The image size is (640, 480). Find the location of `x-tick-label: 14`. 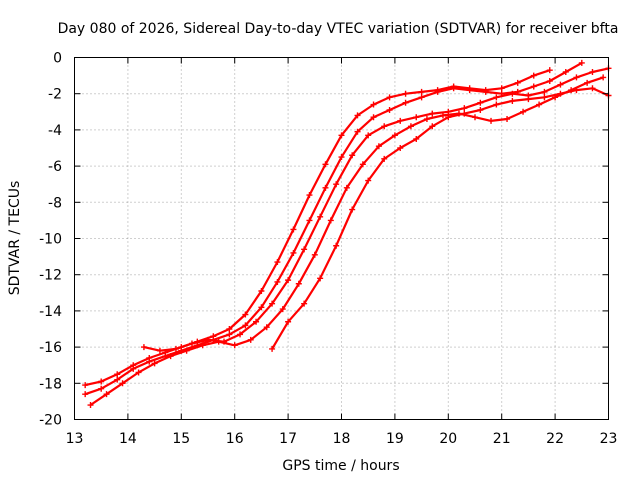

x-tick-label: 14 is located at coordinates (128, 439).